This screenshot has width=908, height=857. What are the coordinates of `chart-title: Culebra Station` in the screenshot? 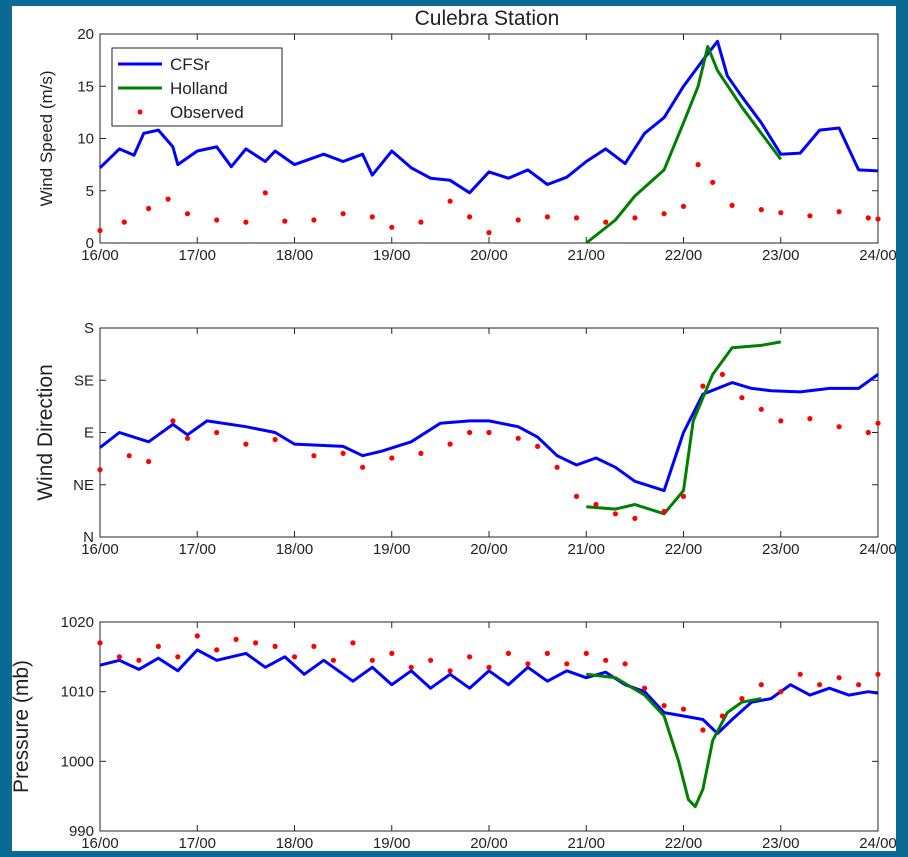 It's located at (487, 18).